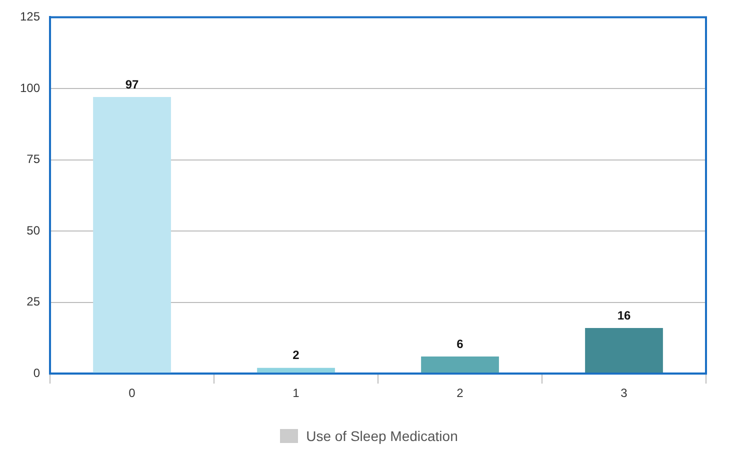  I want to click on data-label: 6, so click(460, 343).